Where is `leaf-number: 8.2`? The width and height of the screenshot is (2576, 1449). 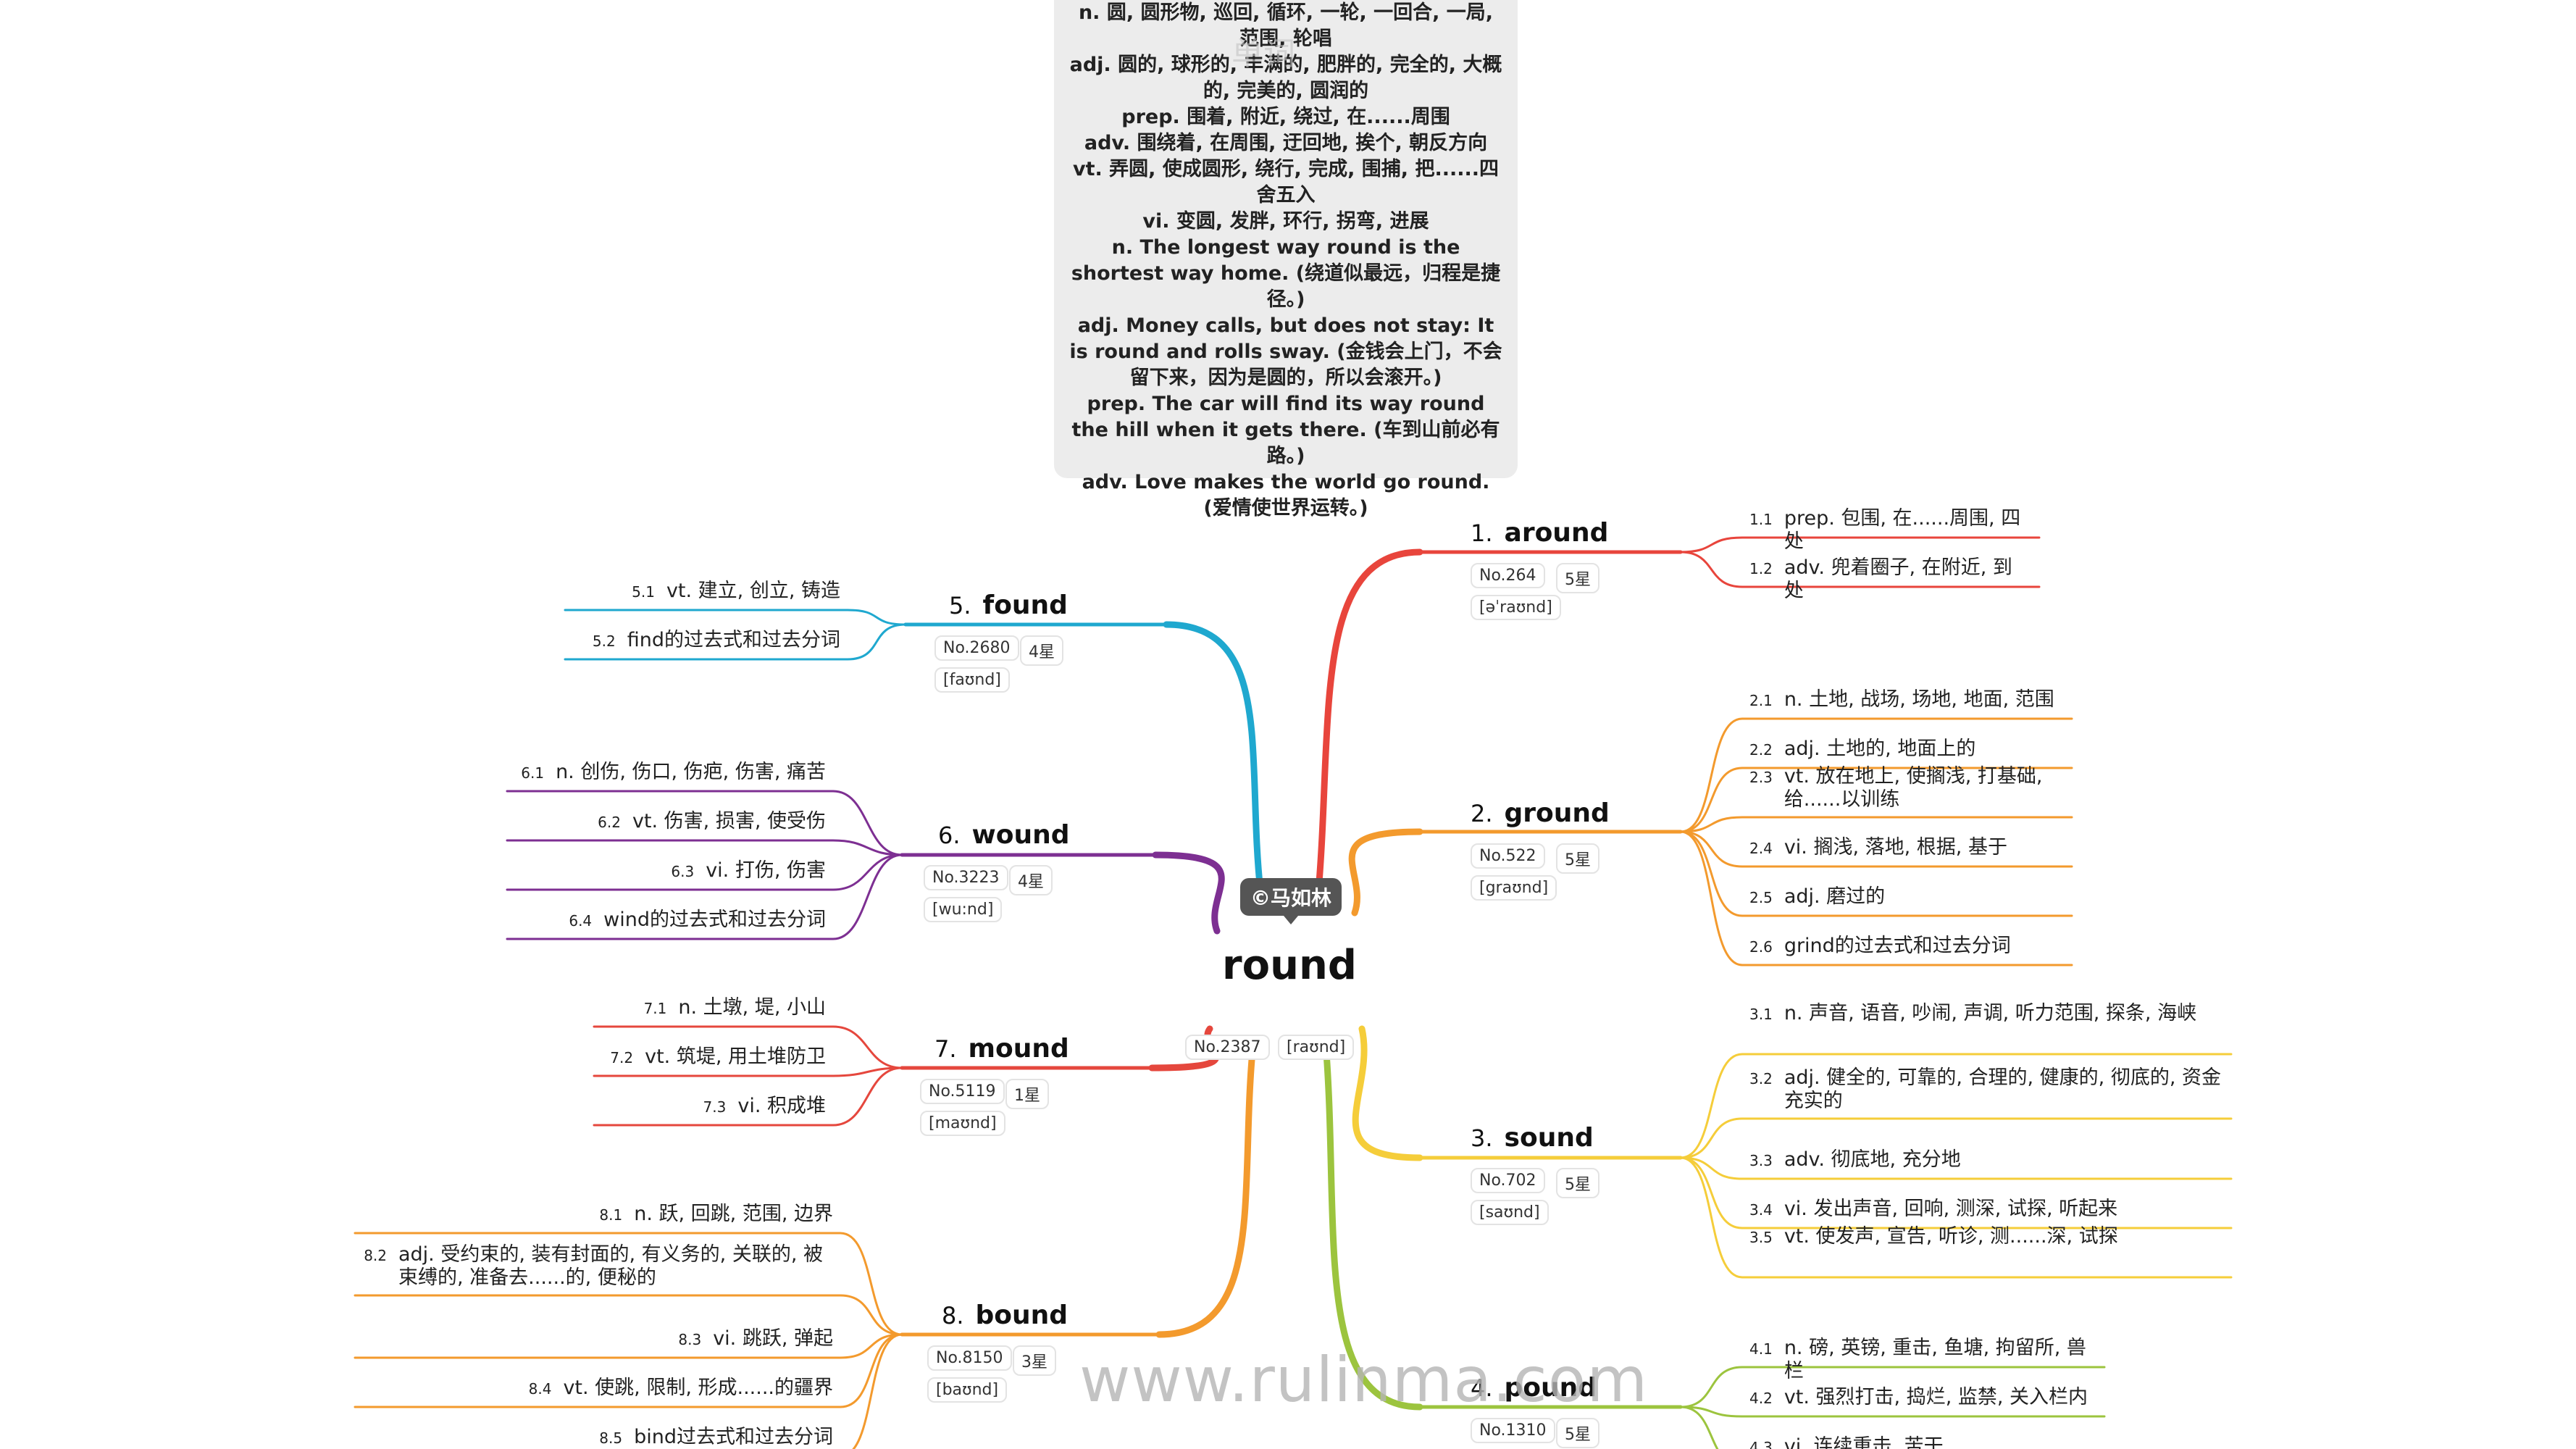 leaf-number: 8.2 is located at coordinates (375, 1255).